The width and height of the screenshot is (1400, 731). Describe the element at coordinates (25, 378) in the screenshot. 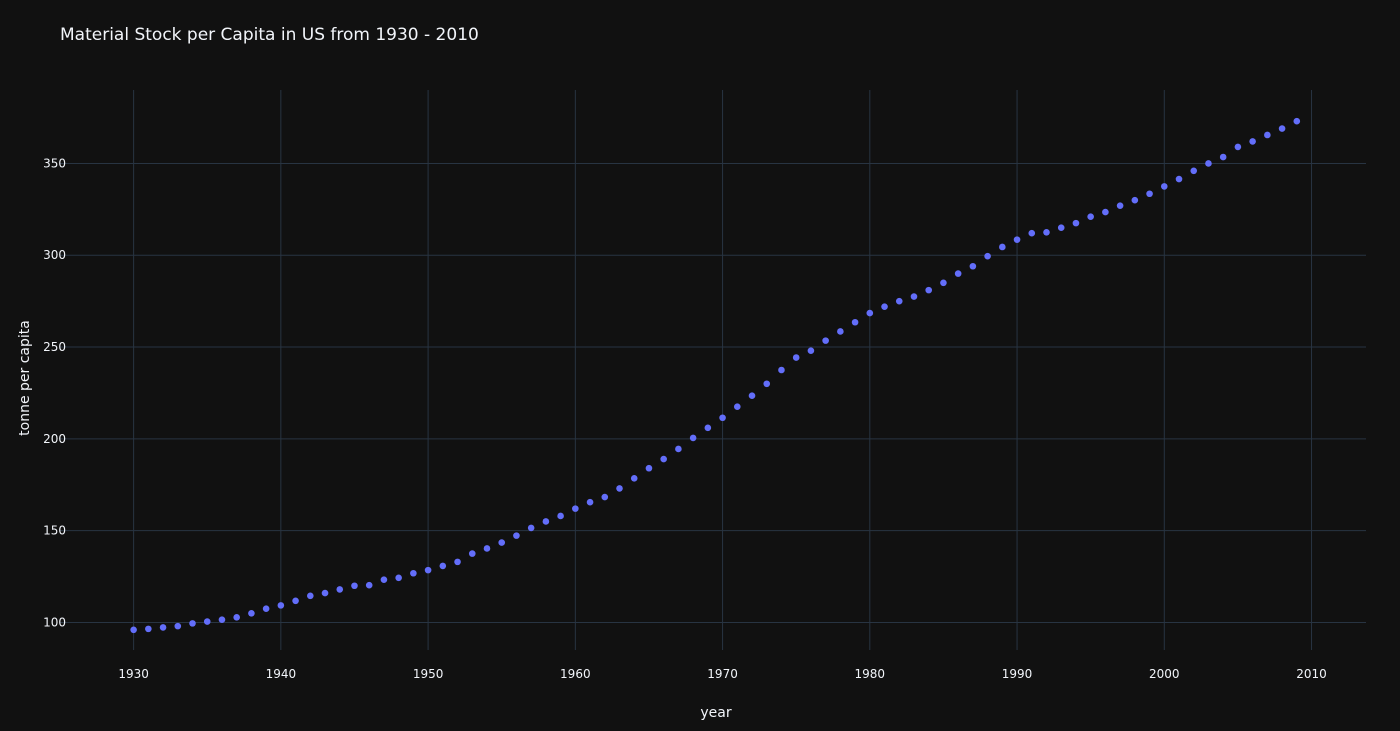

I see `y-axis-title: tonne per capita` at that location.